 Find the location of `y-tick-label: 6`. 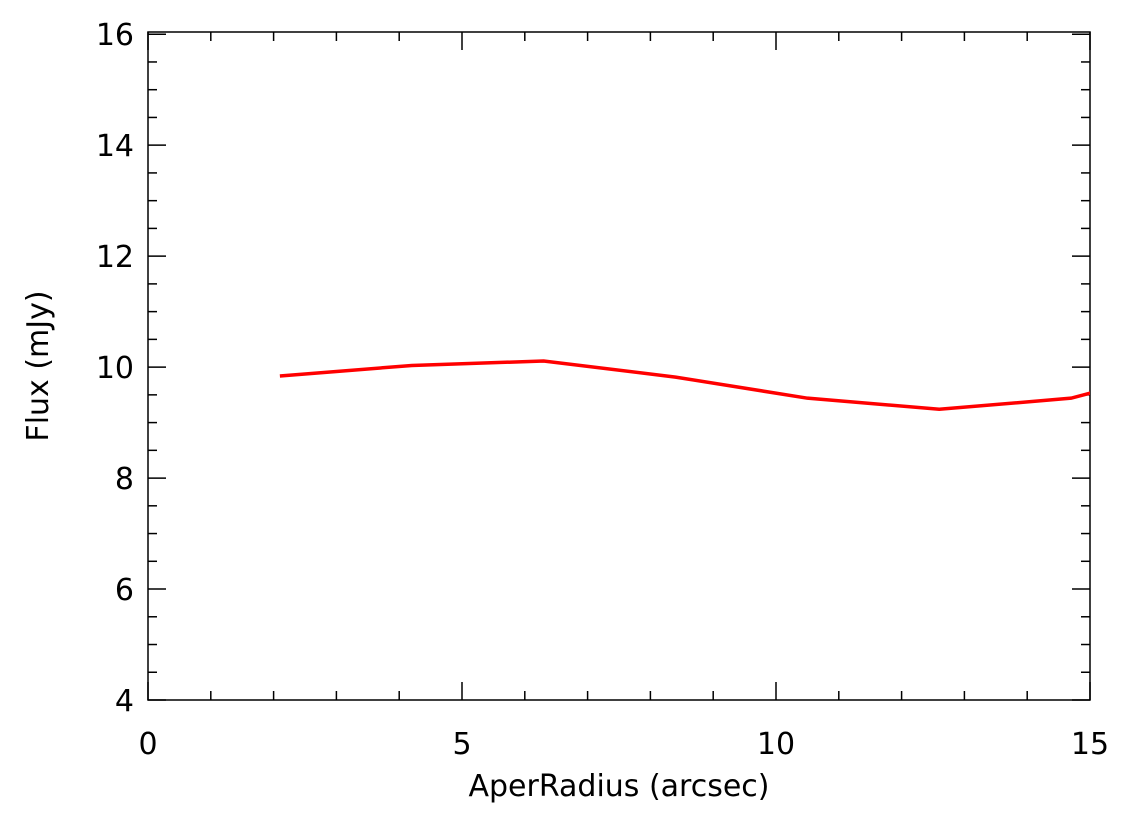

y-tick-label: 6 is located at coordinates (124, 590).